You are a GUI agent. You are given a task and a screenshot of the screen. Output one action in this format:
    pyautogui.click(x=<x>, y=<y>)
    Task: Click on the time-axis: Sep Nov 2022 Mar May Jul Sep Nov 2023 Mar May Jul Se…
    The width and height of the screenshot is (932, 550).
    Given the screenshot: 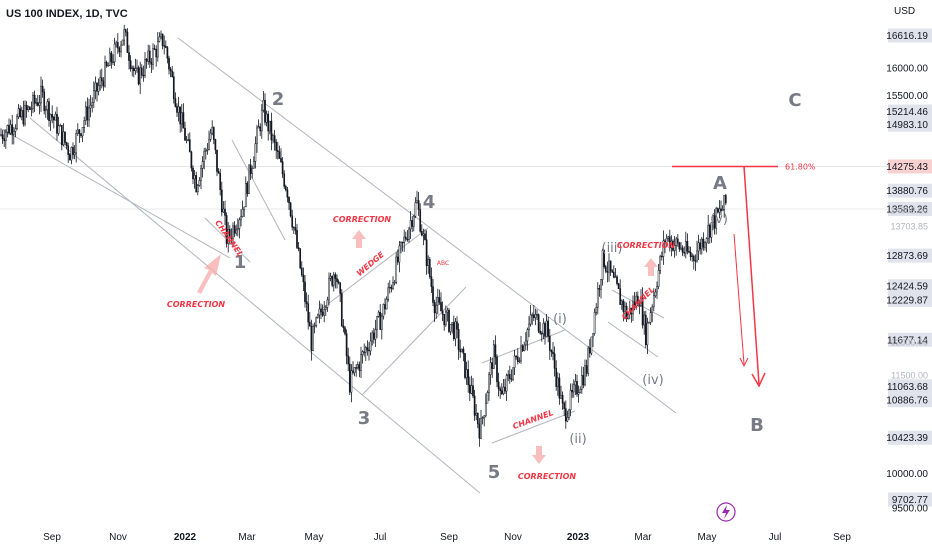 What is the action you would take?
    pyautogui.click(x=447, y=537)
    